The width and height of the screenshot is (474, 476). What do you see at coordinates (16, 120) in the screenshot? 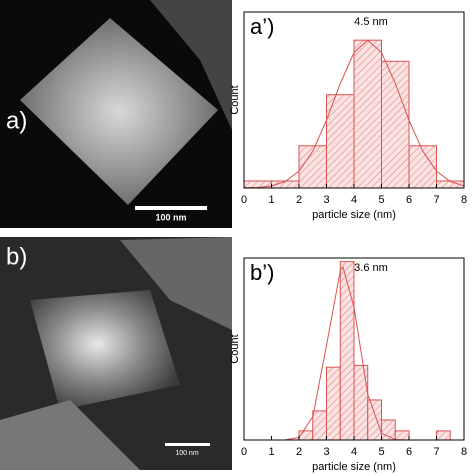
I see `panel-label: a)` at bounding box center [16, 120].